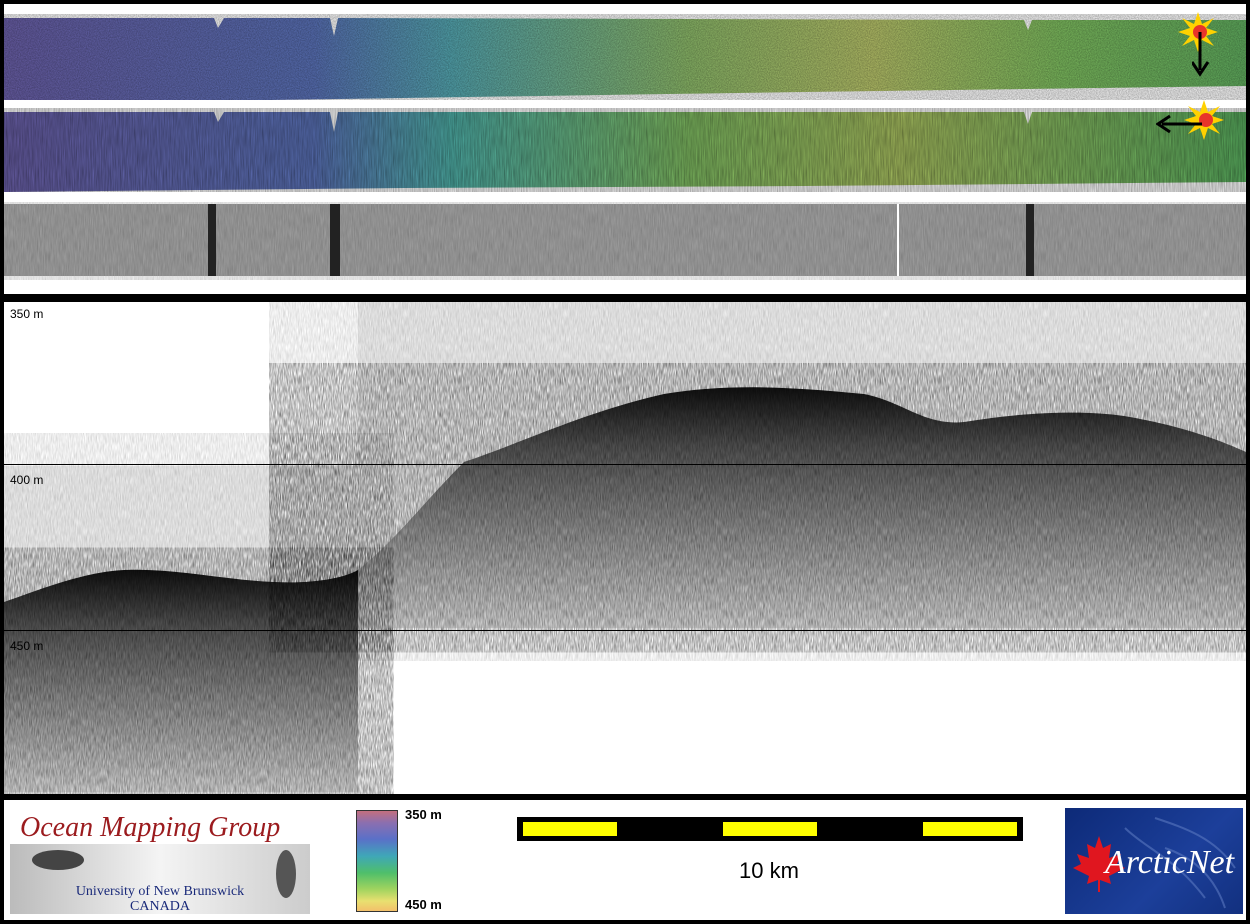 The width and height of the screenshot is (1250, 924). I want to click on scale-bar, so click(770, 829).